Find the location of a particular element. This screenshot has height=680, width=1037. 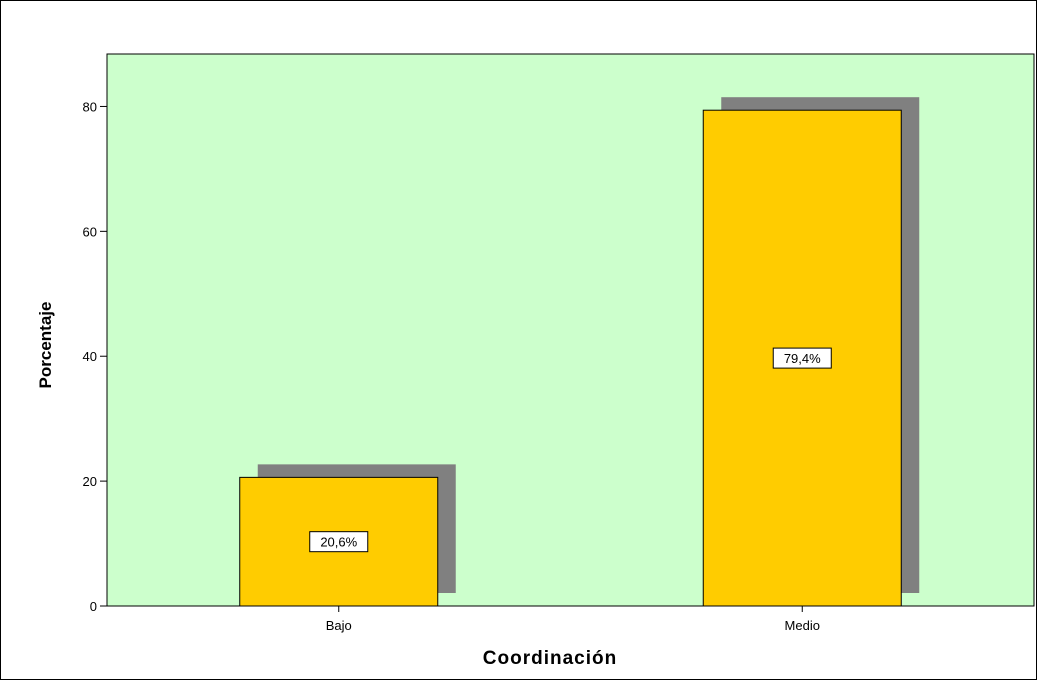

data-label-text: 20,6% is located at coordinates (338, 542).